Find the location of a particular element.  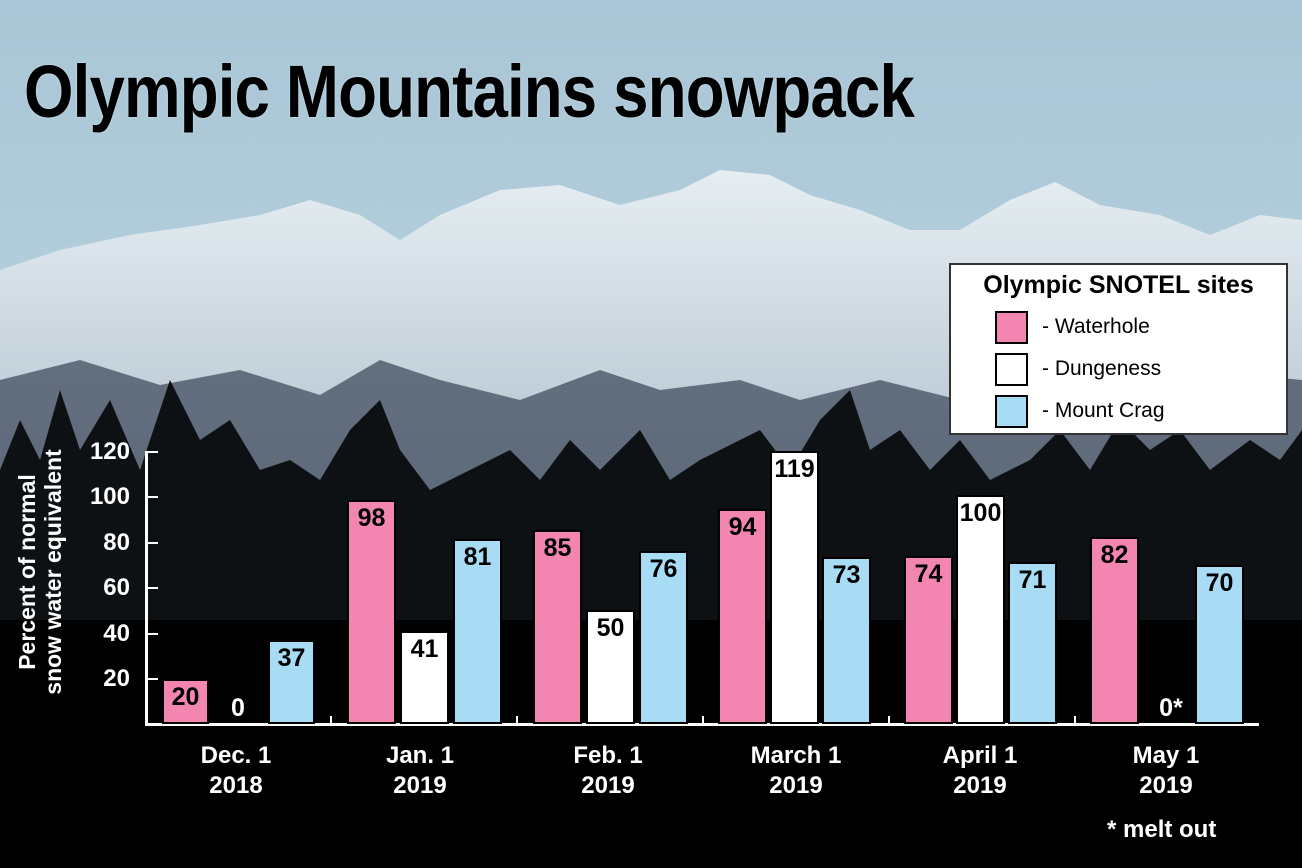

bar-value: 76 is located at coordinates (663, 569).